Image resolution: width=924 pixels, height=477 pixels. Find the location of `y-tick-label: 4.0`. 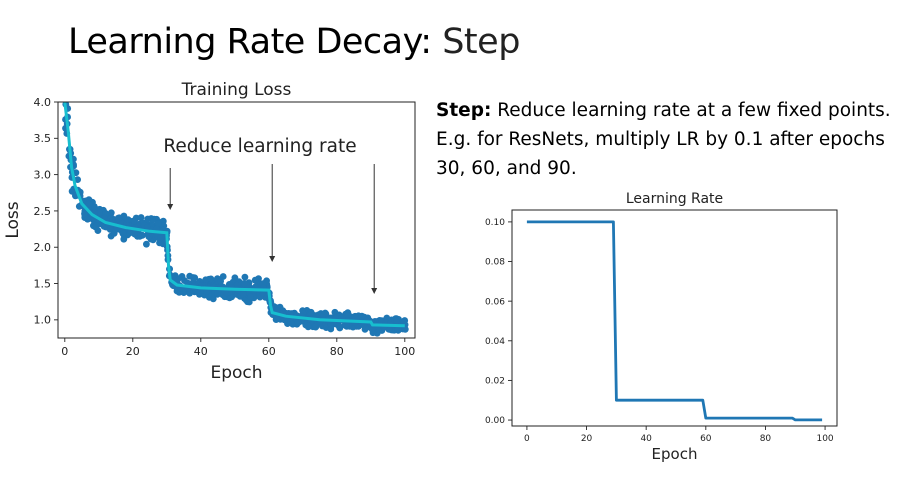

y-tick-label: 4.0 is located at coordinates (43, 102).